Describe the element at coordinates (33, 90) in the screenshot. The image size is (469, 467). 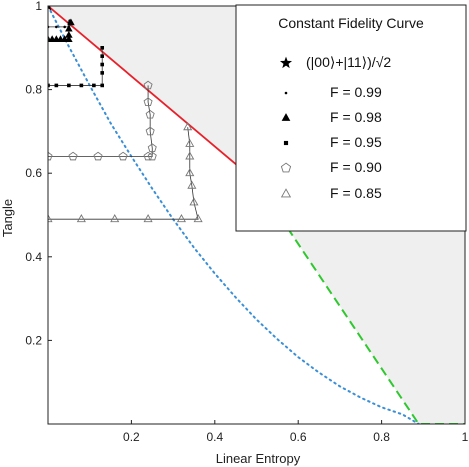
I see `y-tick-label: 0.8` at that location.